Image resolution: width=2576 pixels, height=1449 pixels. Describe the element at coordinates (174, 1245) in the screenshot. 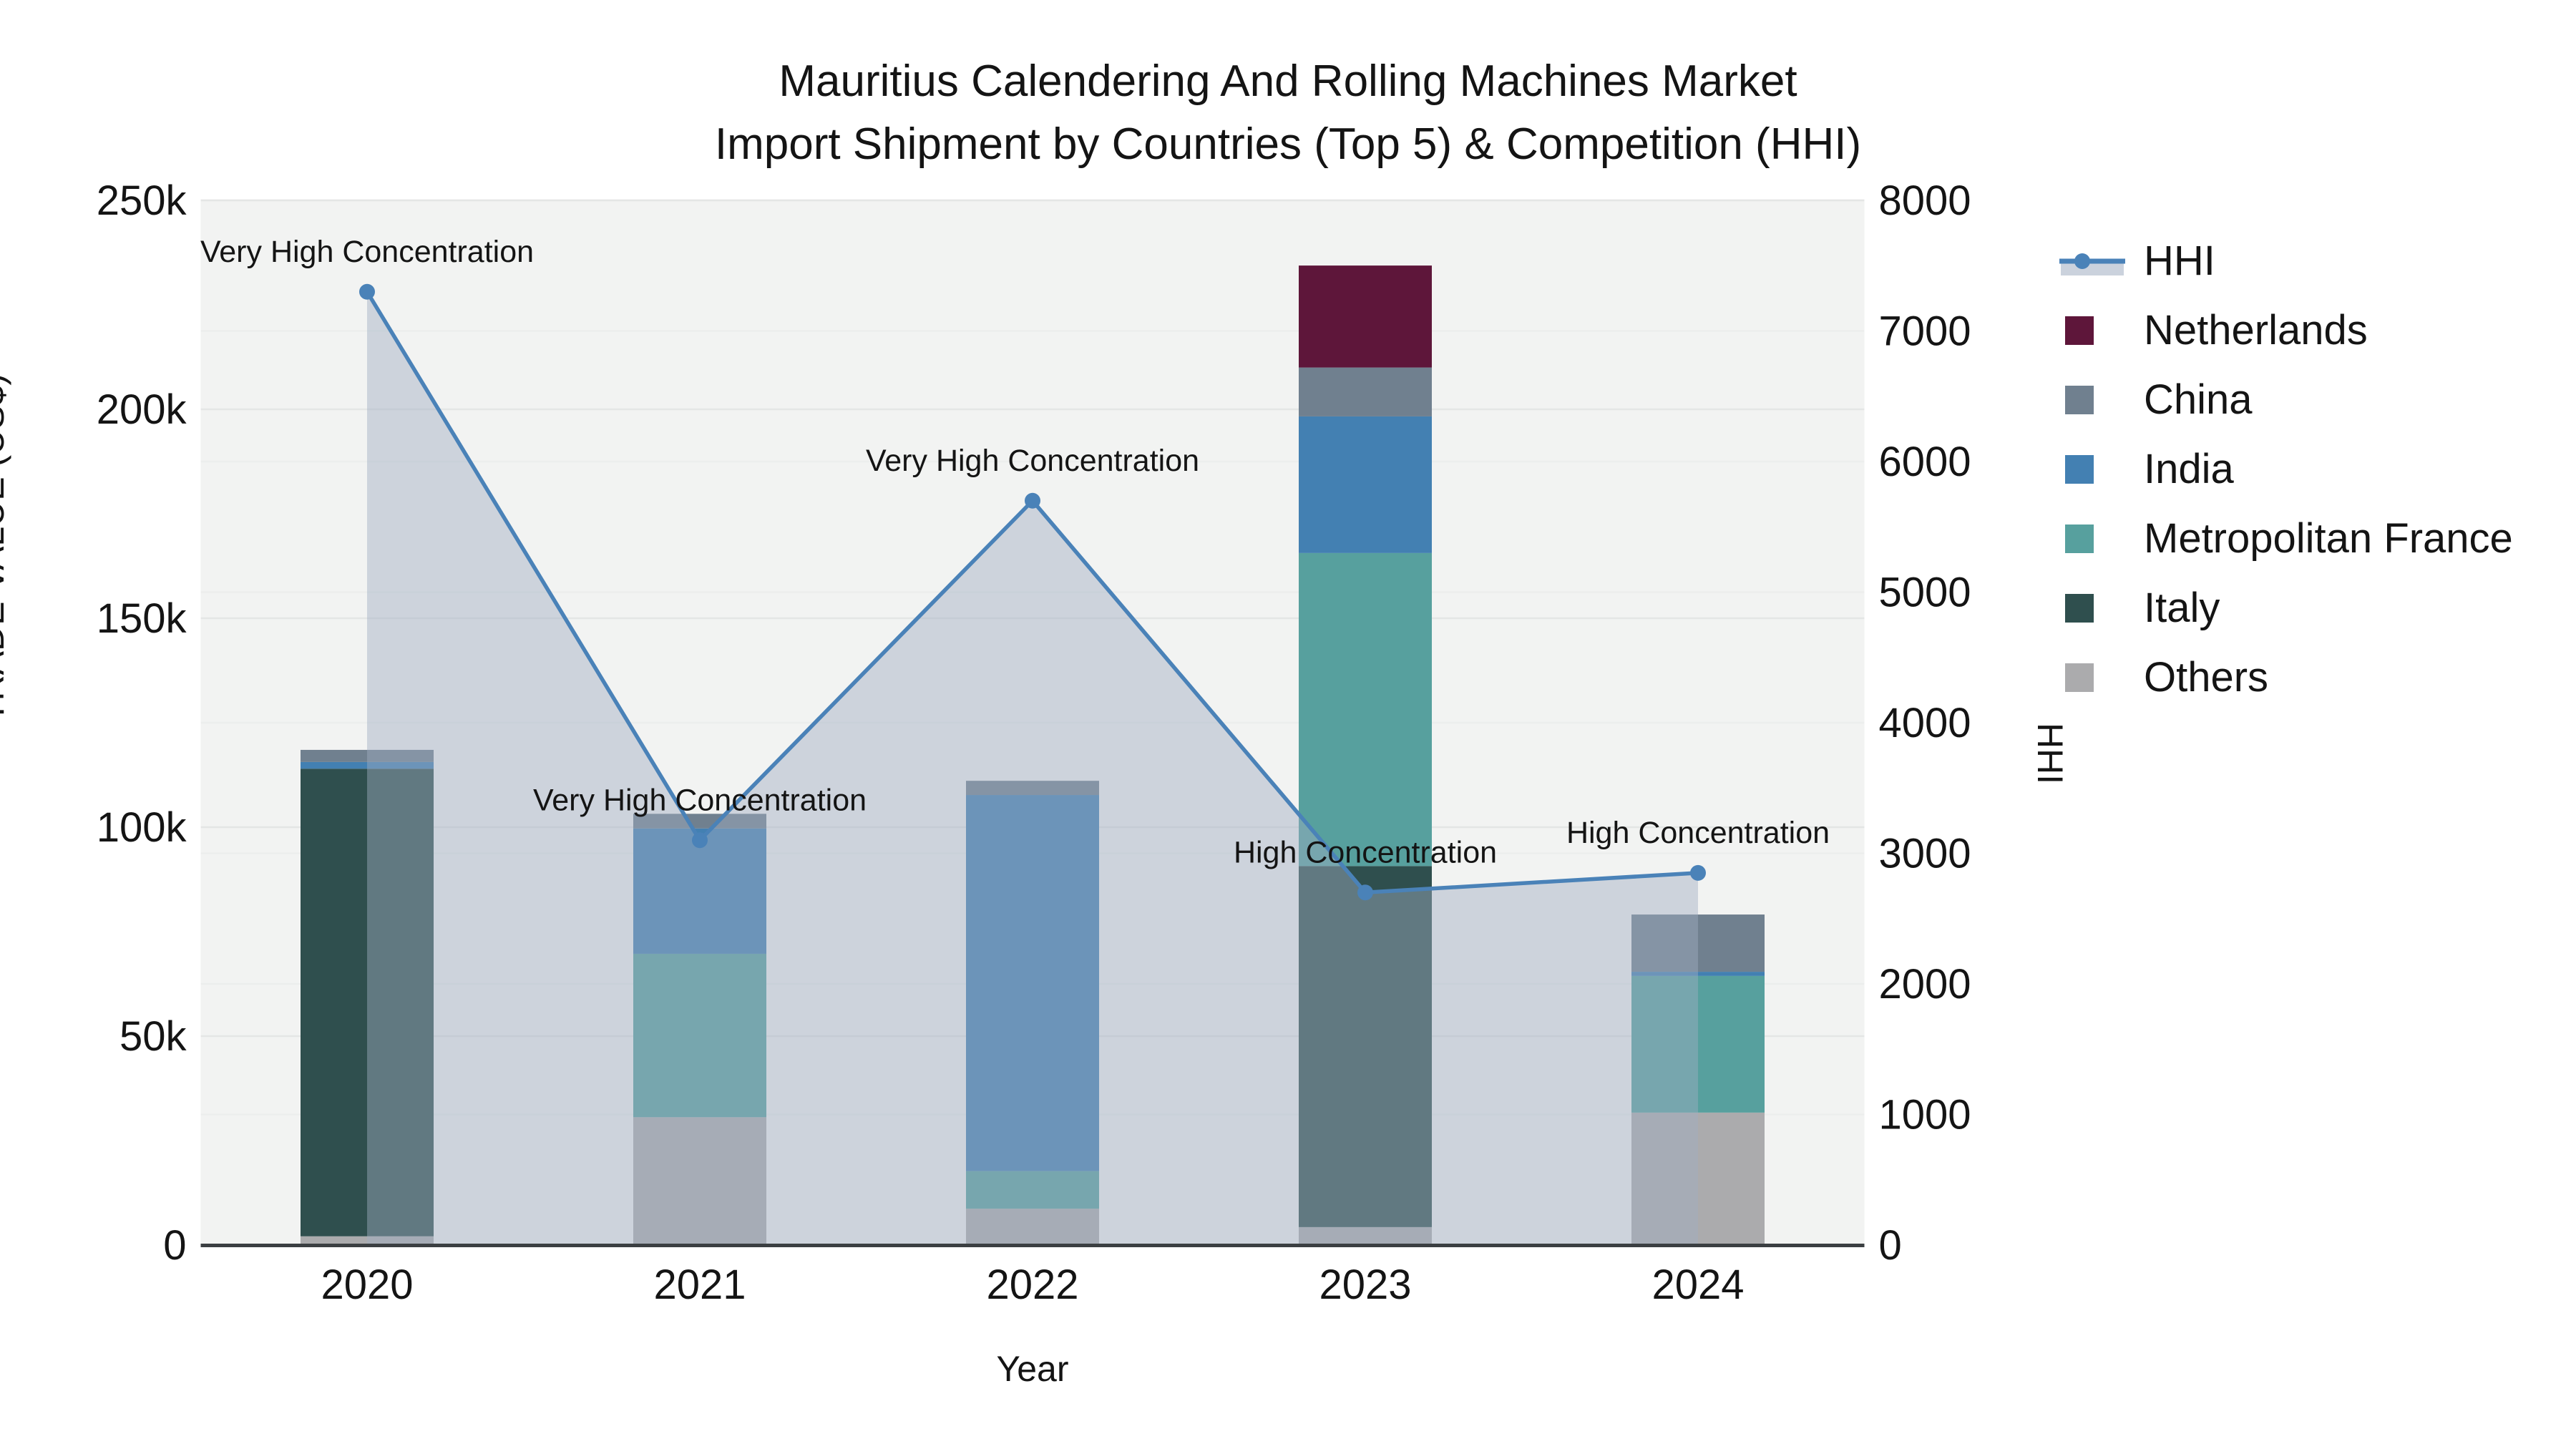

I see `y-left-tick-0: 0` at that location.